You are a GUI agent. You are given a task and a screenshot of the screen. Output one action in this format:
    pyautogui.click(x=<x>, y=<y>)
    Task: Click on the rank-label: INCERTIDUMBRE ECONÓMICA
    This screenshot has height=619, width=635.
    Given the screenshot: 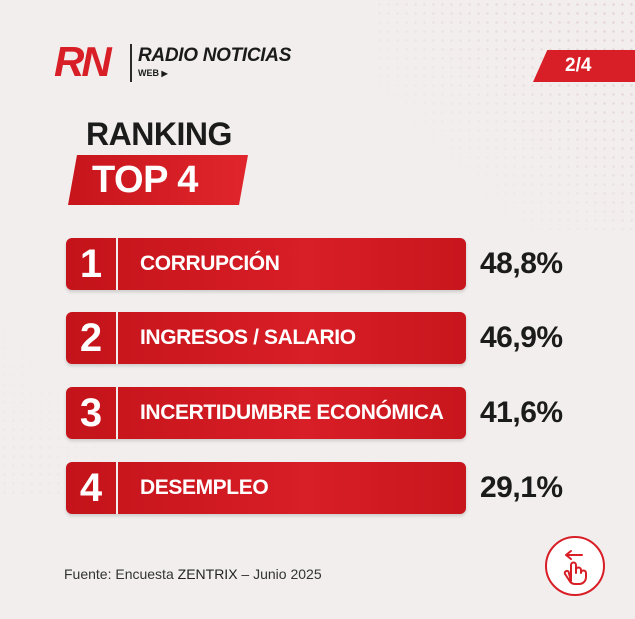 What is the action you would take?
    pyautogui.click(x=292, y=412)
    